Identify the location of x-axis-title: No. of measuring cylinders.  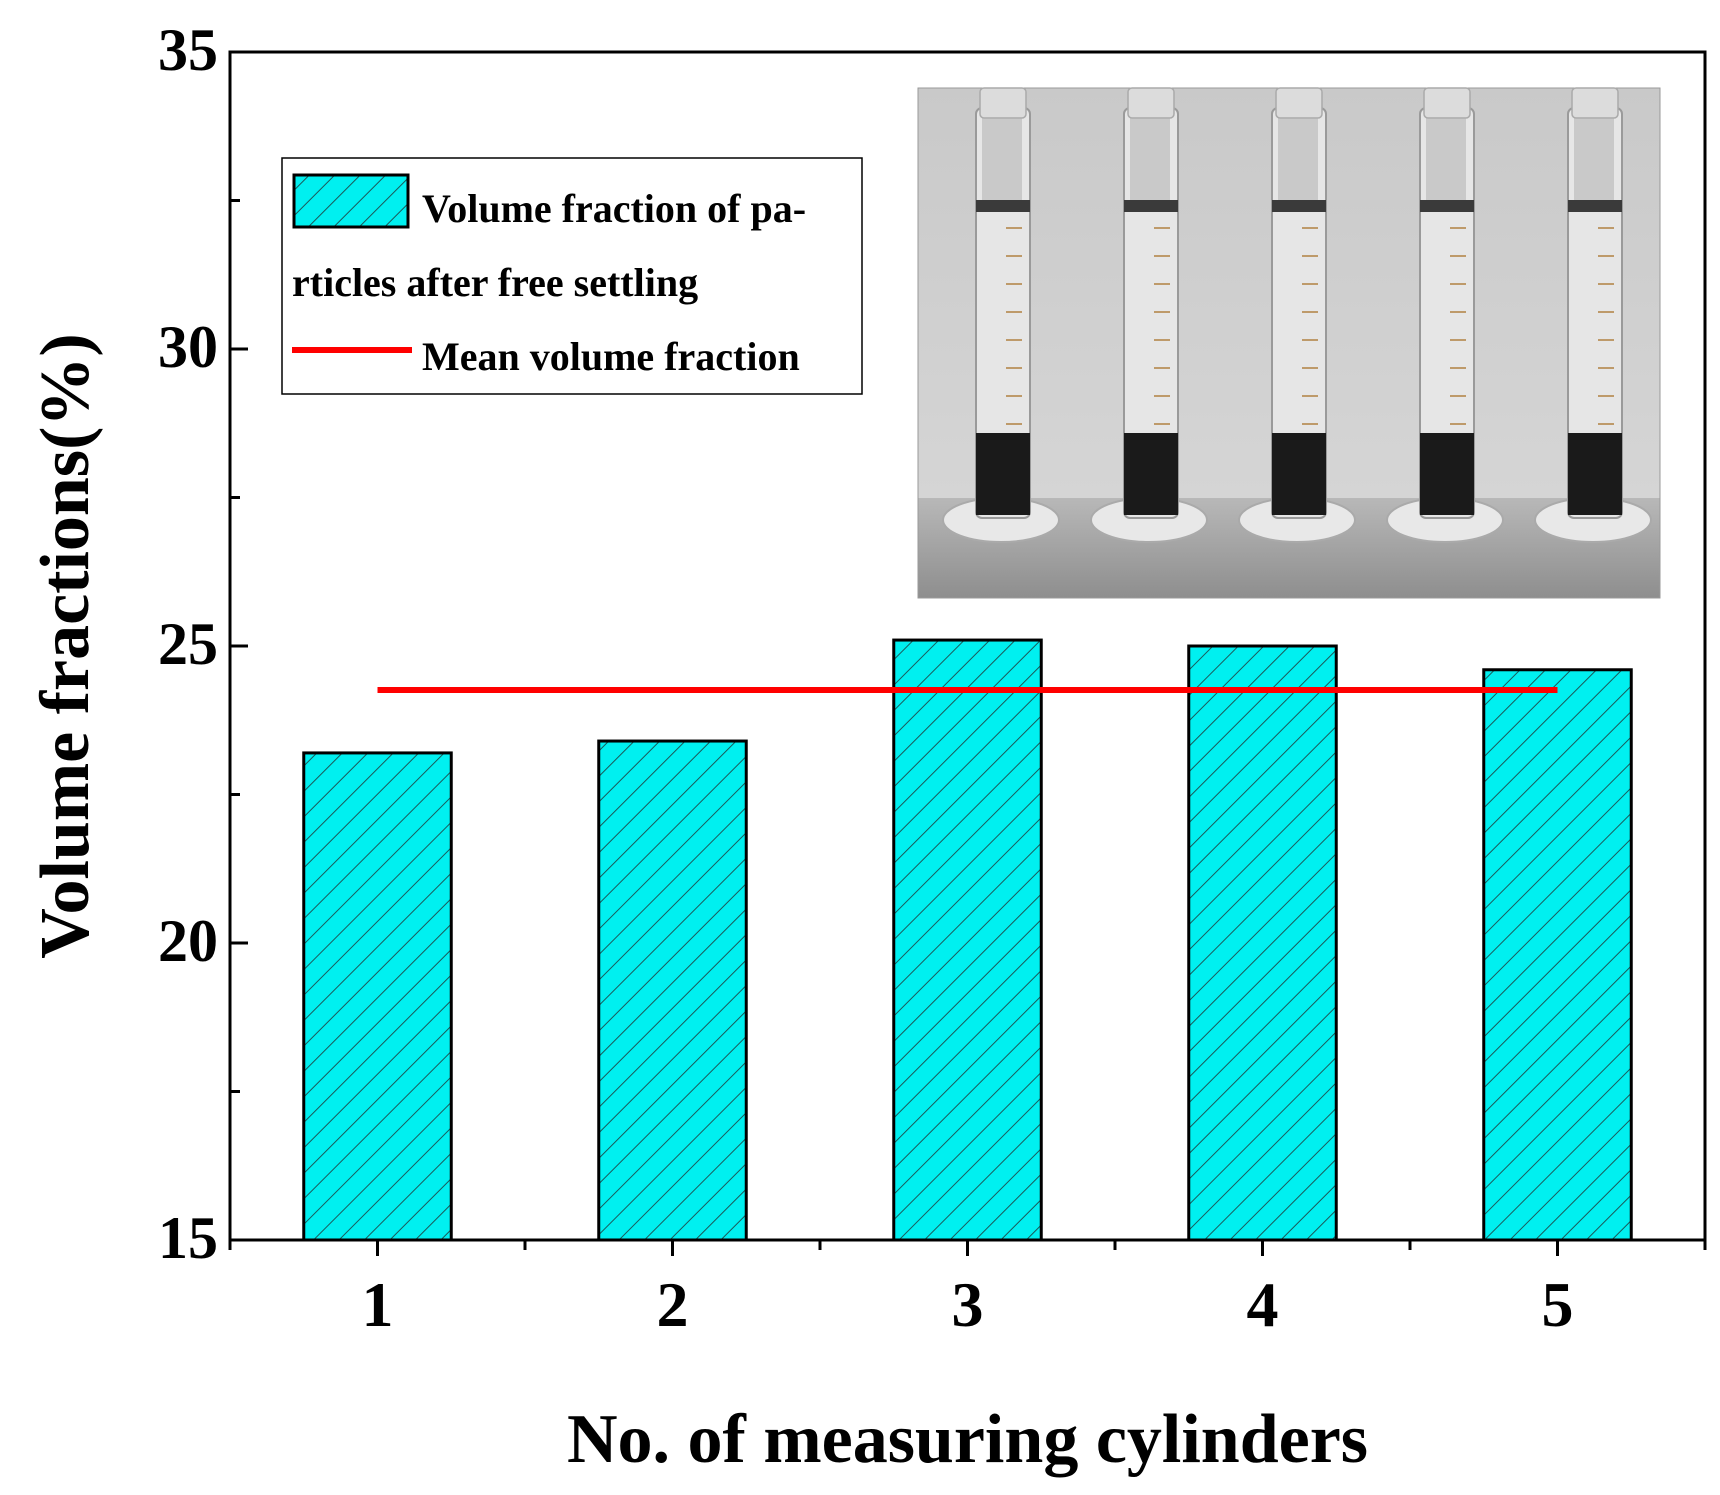
(967, 1439).